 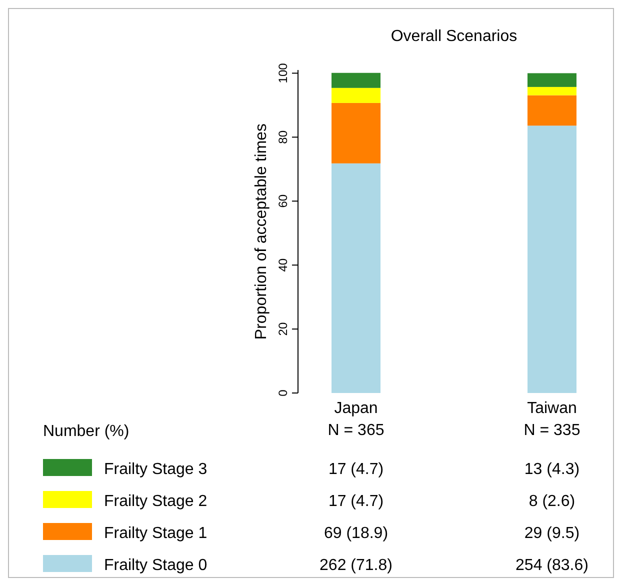 What do you see at coordinates (356, 430) in the screenshot?
I see `text: N = 365` at bounding box center [356, 430].